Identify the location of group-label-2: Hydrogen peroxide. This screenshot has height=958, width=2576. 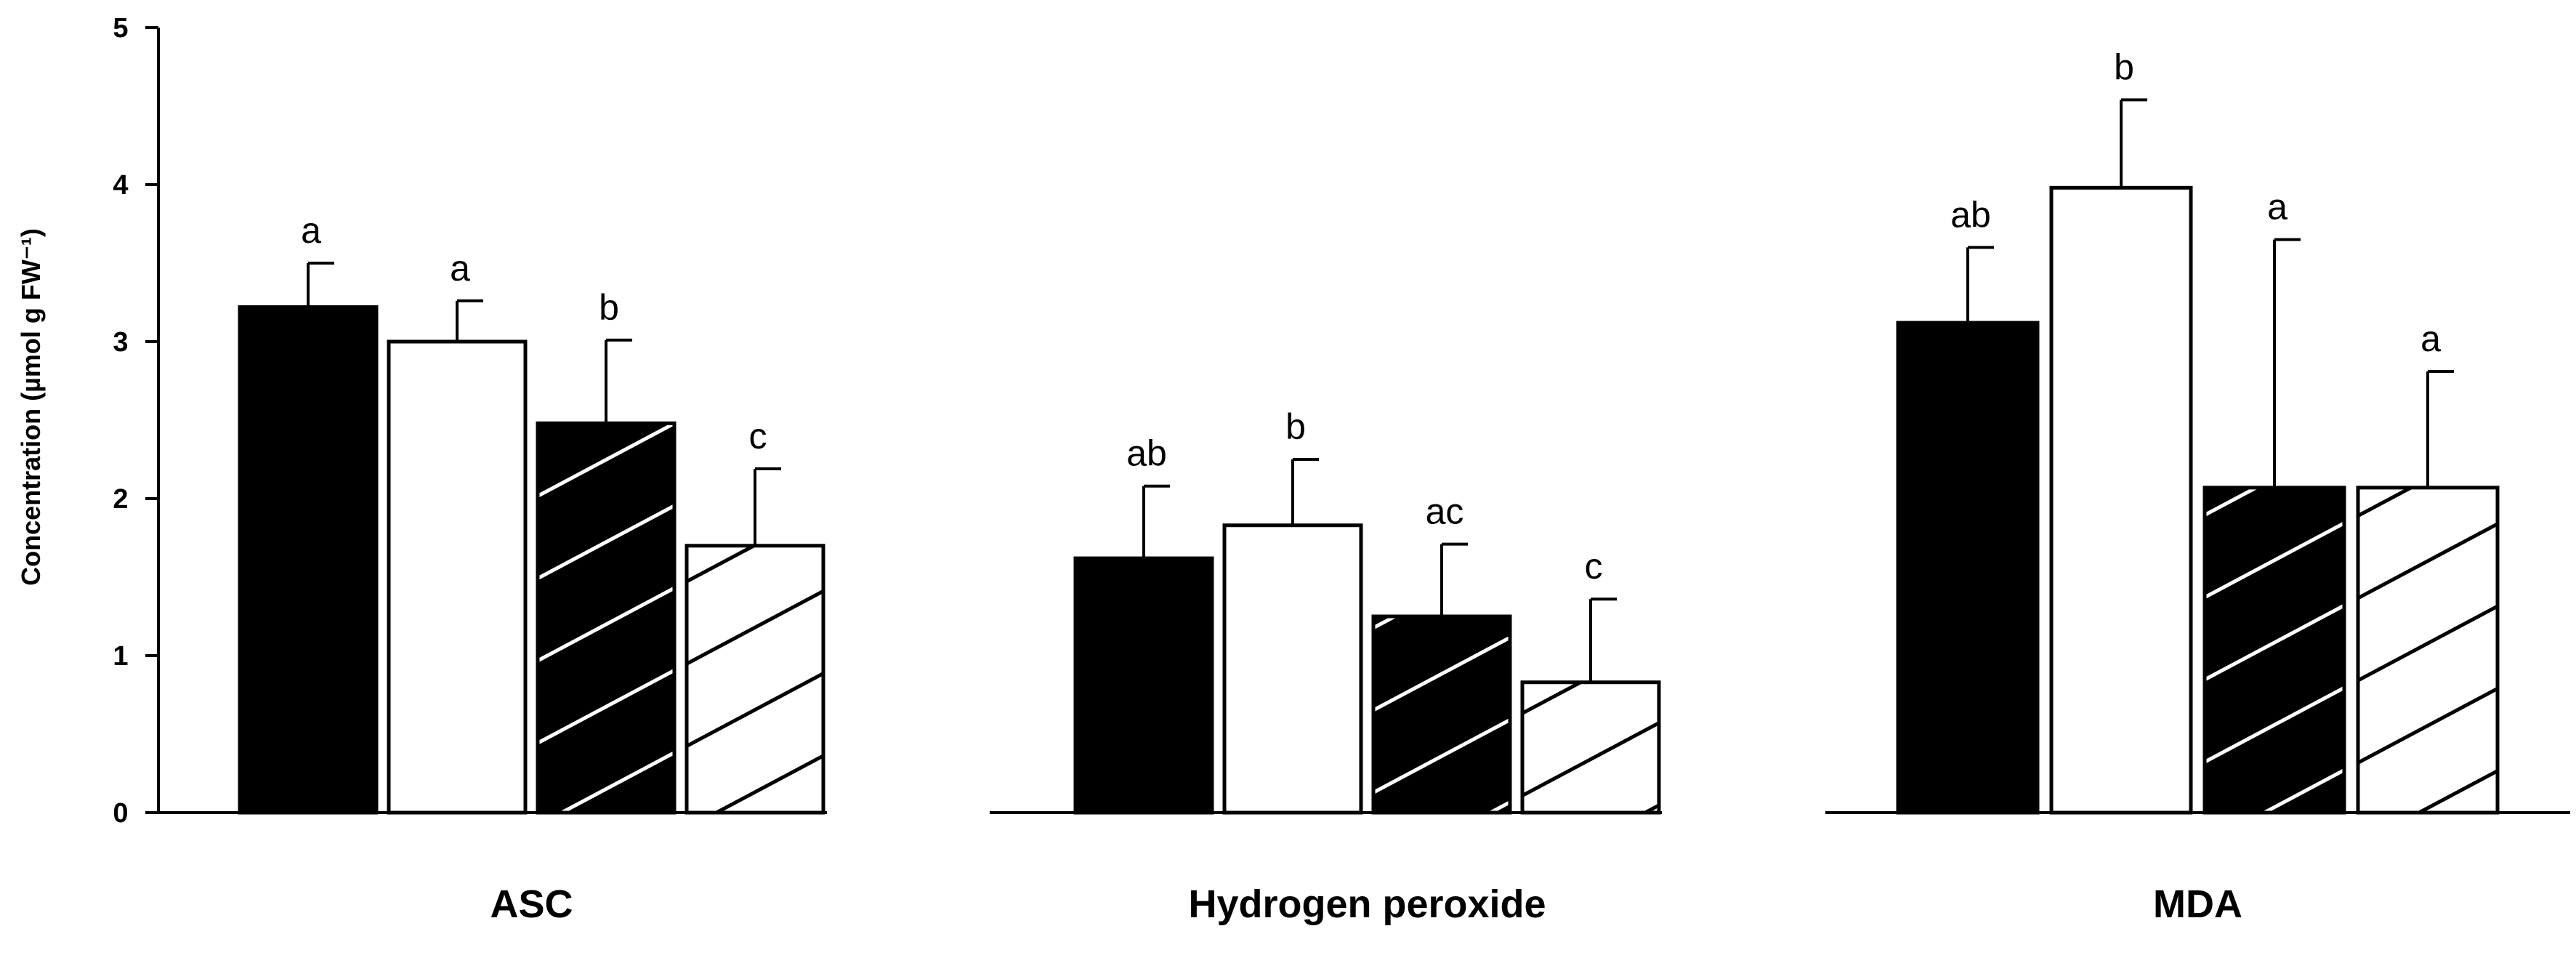
(1367, 904).